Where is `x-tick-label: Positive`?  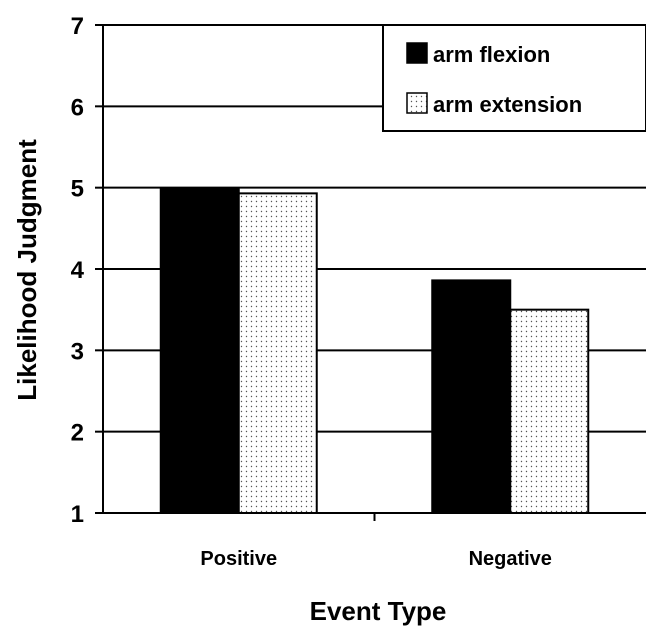 x-tick-label: Positive is located at coordinates (238, 559).